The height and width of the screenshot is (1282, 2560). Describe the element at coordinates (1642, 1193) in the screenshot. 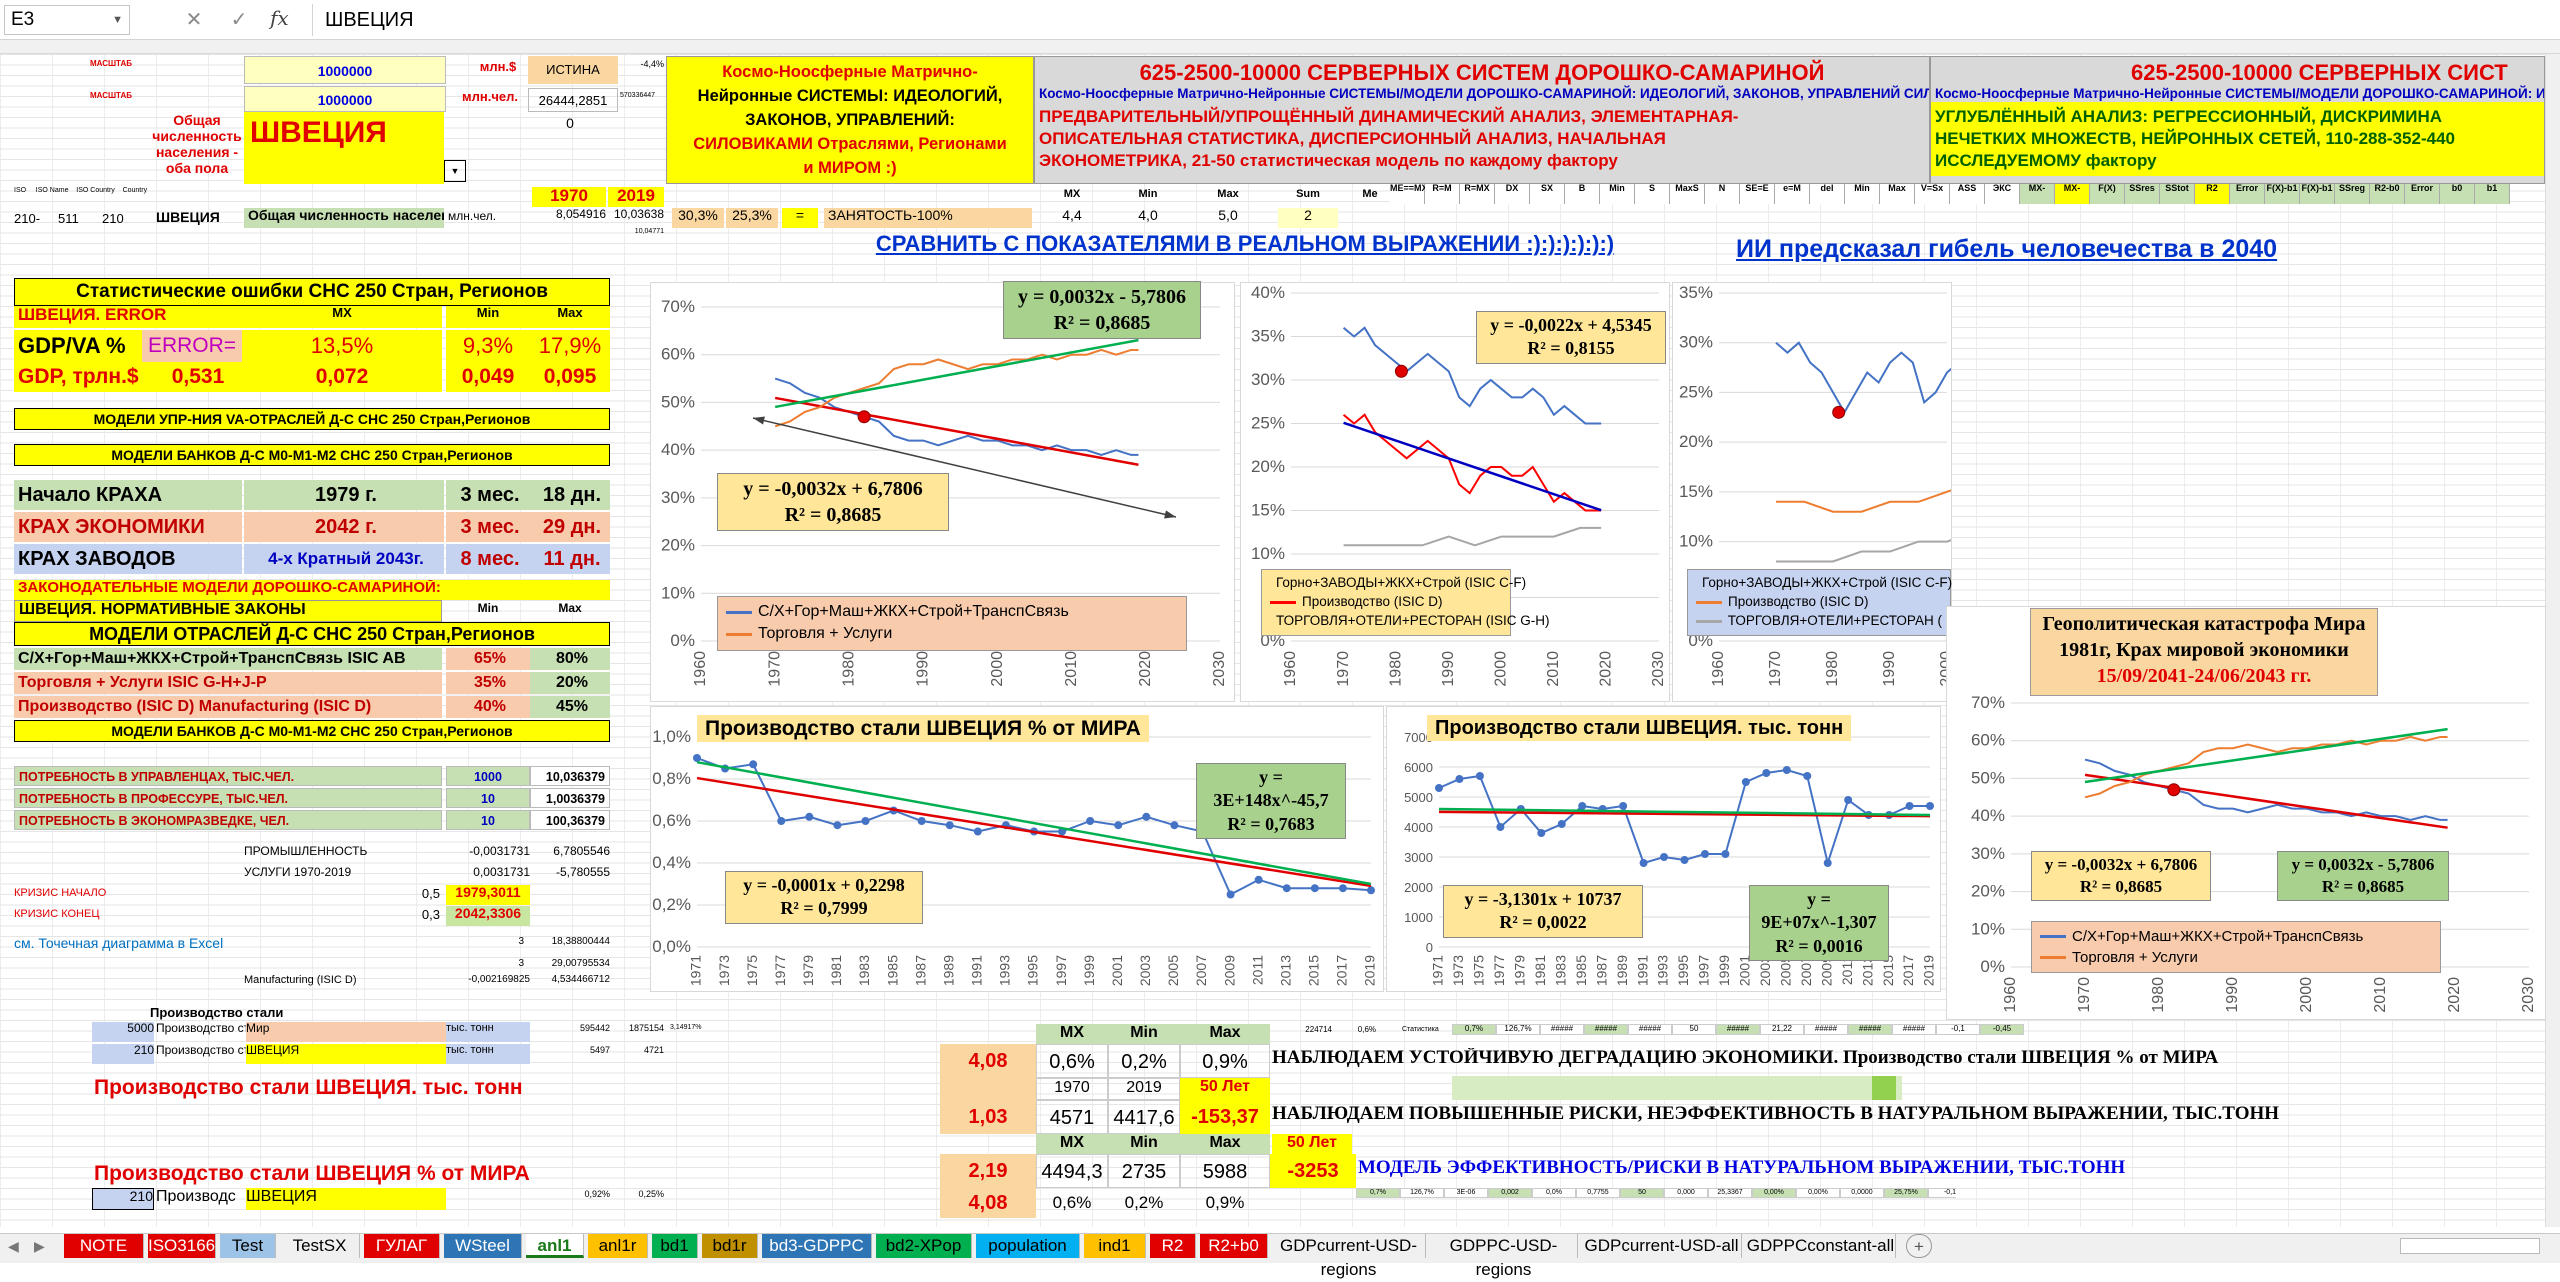

I see `mini2-6: 50` at that location.